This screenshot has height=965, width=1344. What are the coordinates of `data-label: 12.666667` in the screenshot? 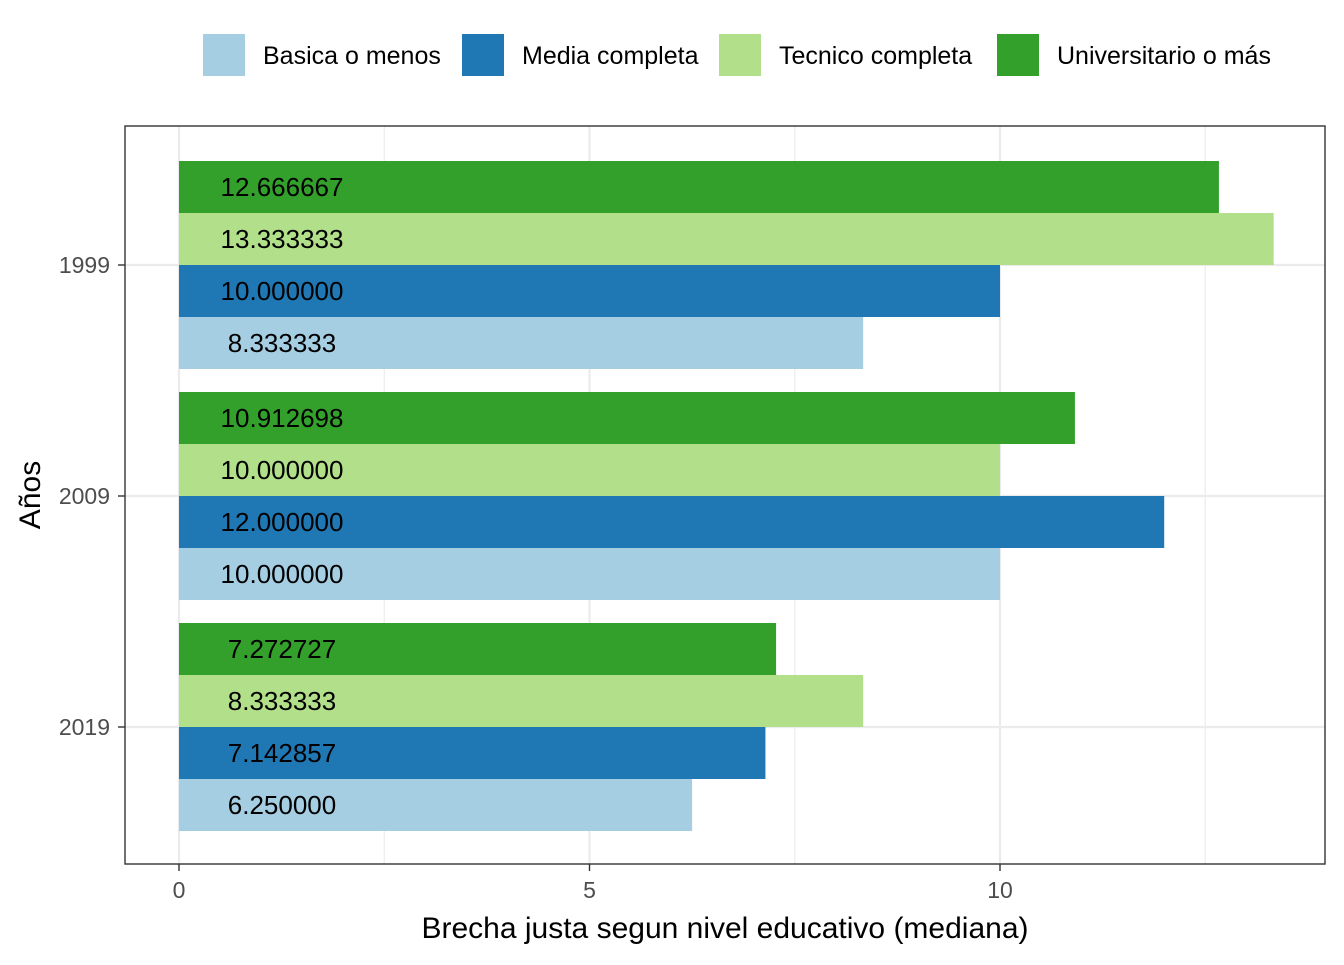 It's located at (282, 187).